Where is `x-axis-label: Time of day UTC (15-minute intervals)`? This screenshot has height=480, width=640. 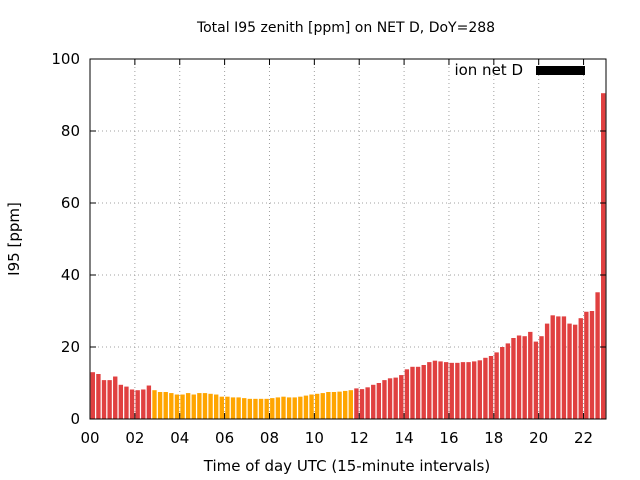 x-axis-label: Time of day UTC (15-minute intervals) is located at coordinates (346, 466).